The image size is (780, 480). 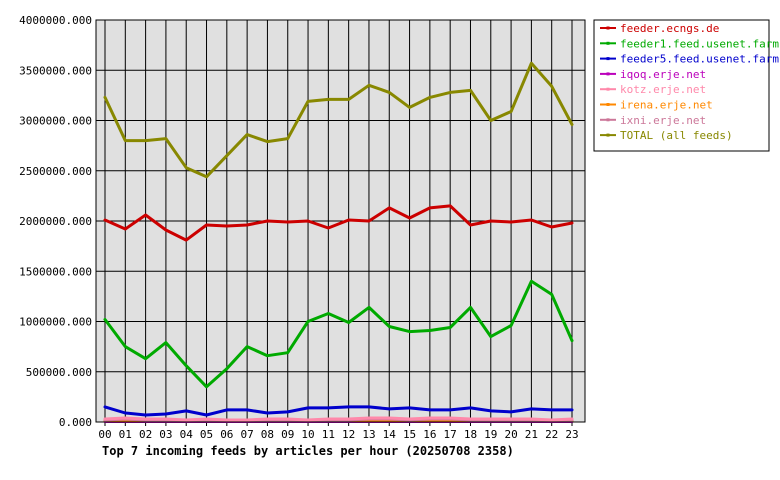 What do you see at coordinates (55, 121) in the screenshot?
I see `y-tick-label: 3000000.000` at bounding box center [55, 121].